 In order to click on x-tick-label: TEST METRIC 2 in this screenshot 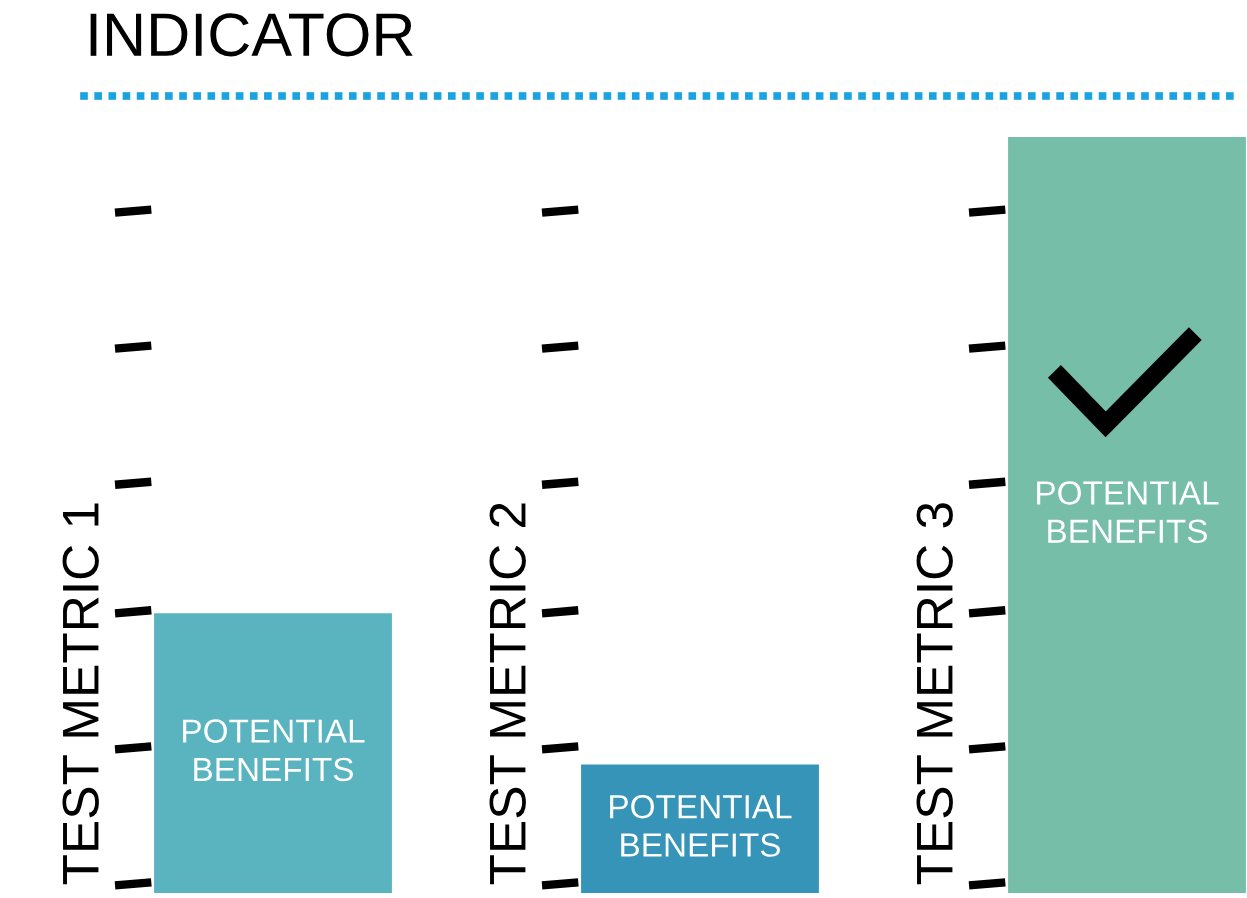, I will do `click(507, 694)`.